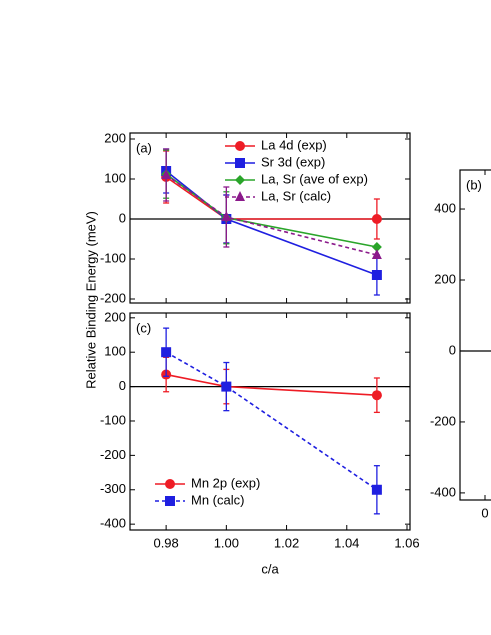  I want to click on legend-label: La, Sr (calc), so click(296, 195).